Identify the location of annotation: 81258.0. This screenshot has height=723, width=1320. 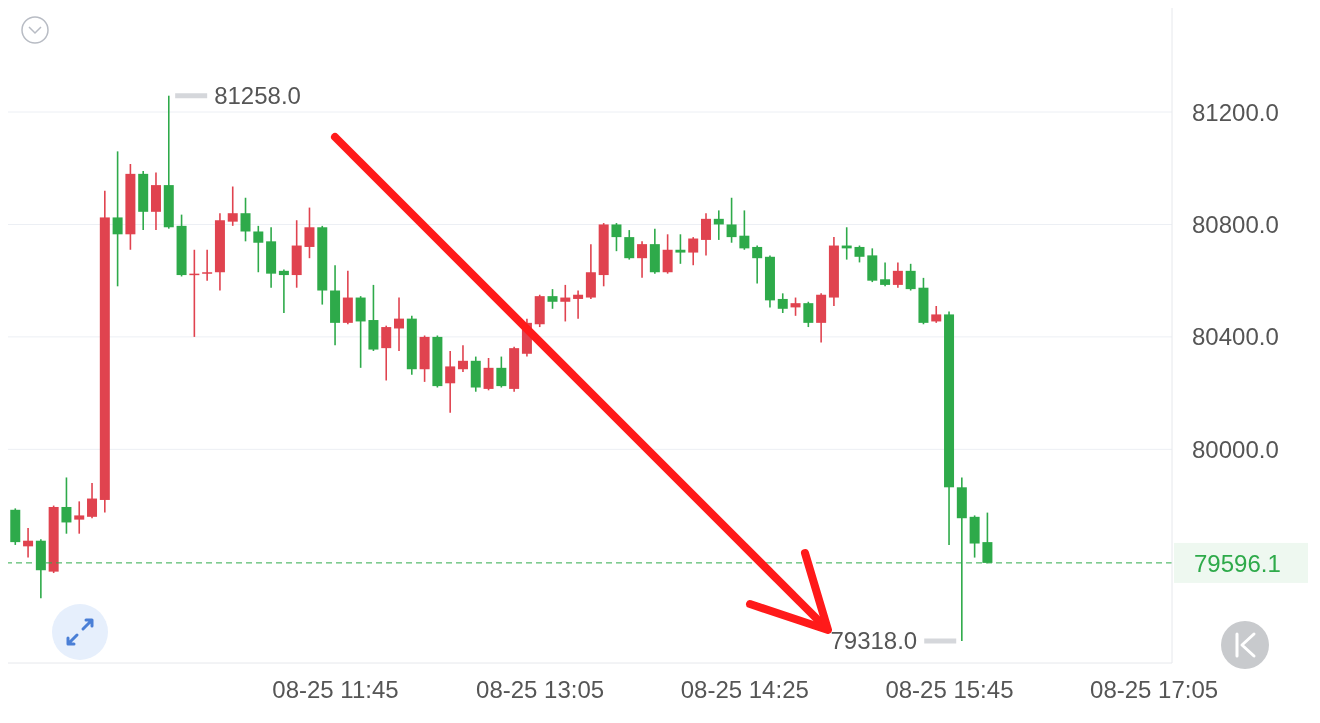
(257, 95).